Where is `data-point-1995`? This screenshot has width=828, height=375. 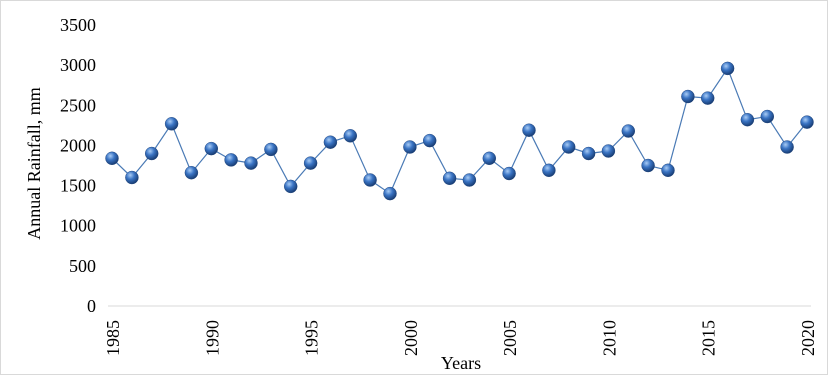
data-point-1995 is located at coordinates (310, 163).